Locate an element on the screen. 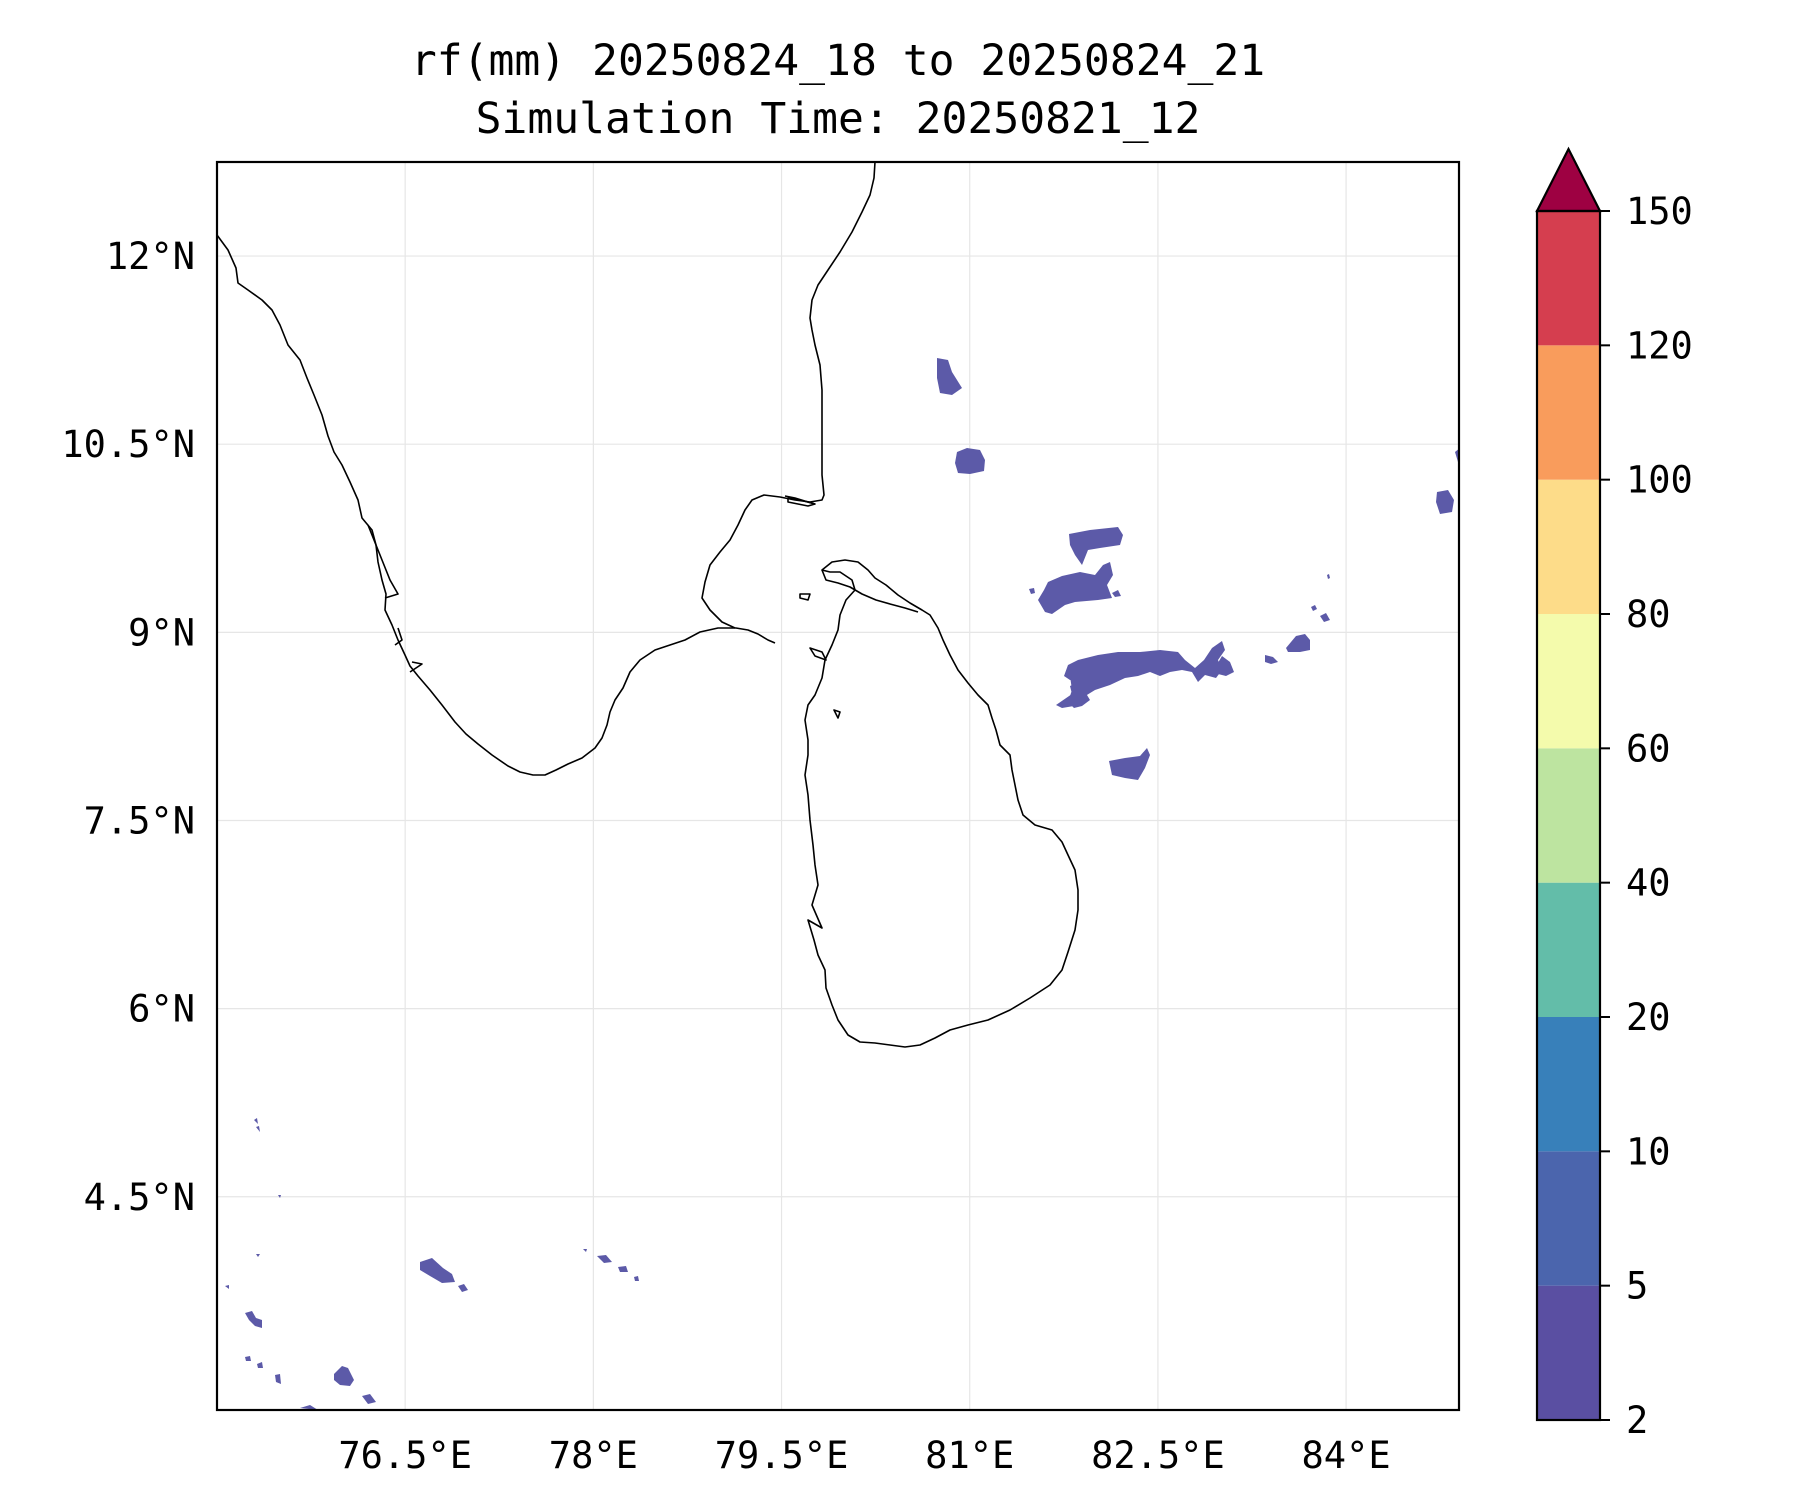 This screenshot has height=1500, width=1800. colorbar-tick-label: 150 is located at coordinates (1659, 211).